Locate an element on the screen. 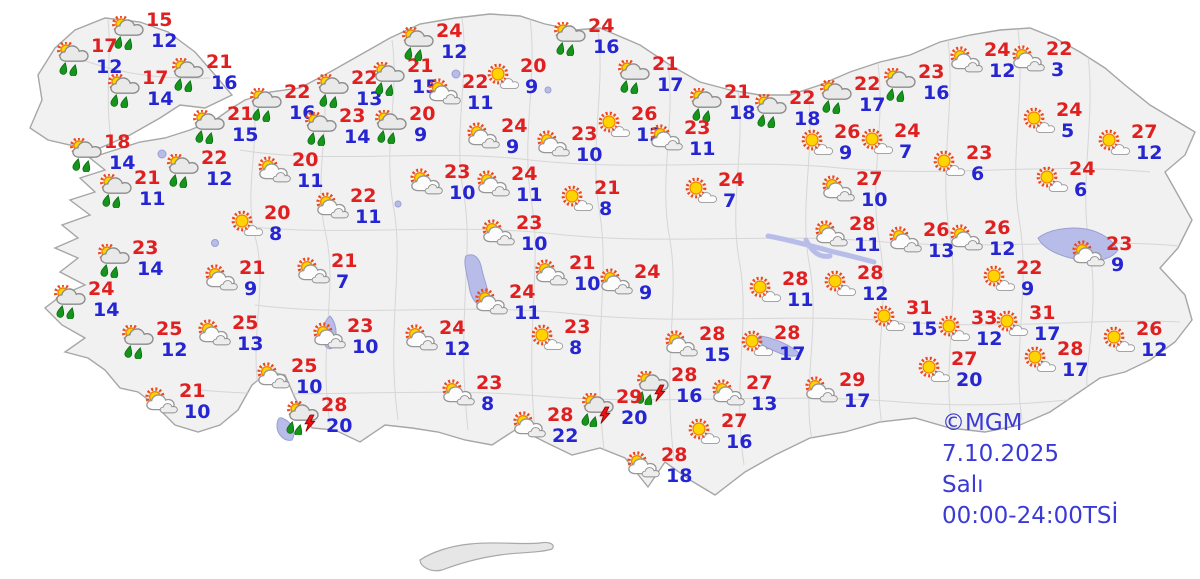  weather-station: 22 3 is located at coordinates (1052, 68).